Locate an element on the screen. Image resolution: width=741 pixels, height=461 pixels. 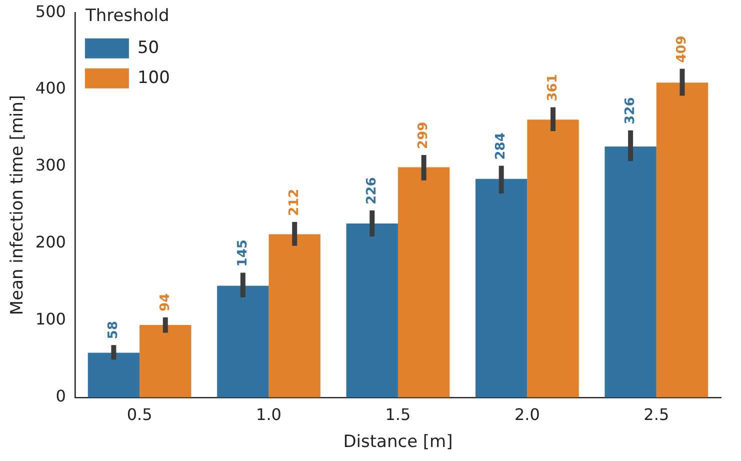
y-tick-label: 200 is located at coordinates (50, 242).